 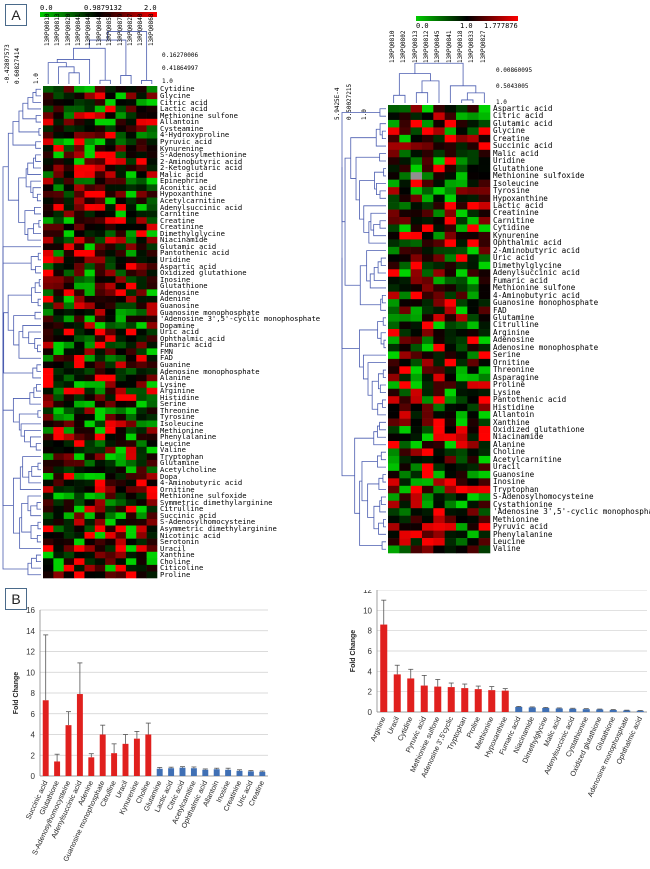 I want to click on heatmap-row-label: Kynurenine, so click(x=516, y=235).